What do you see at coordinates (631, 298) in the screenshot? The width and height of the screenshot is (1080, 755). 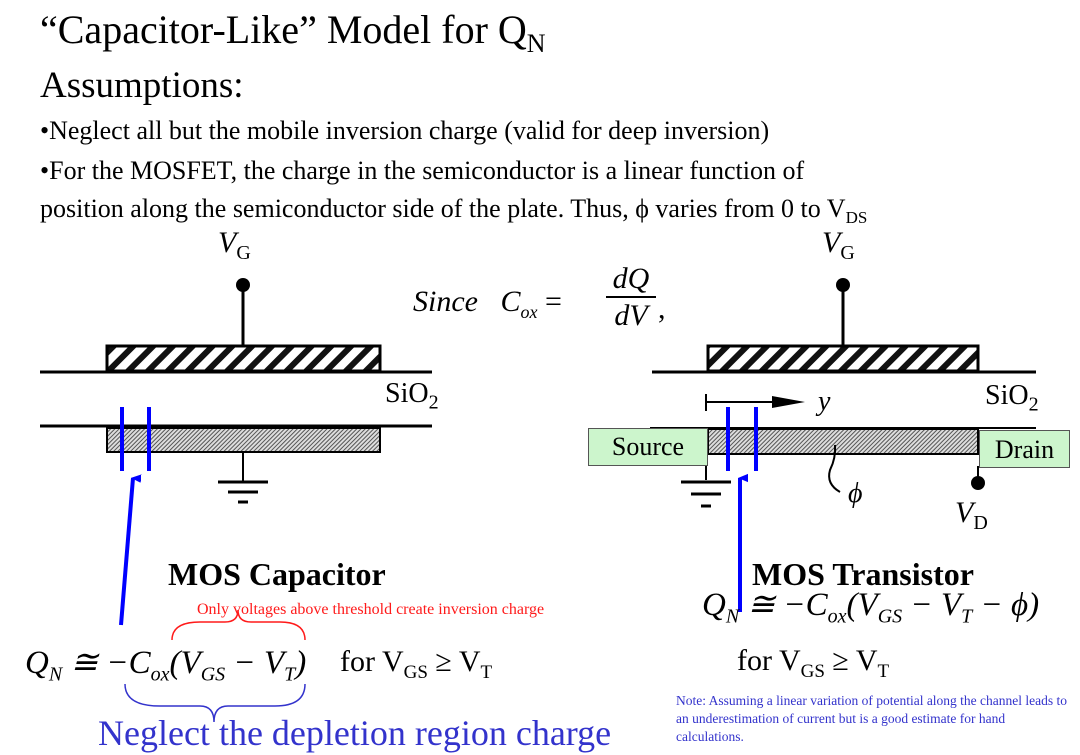 I see `fraction: dQ dV` at bounding box center [631, 298].